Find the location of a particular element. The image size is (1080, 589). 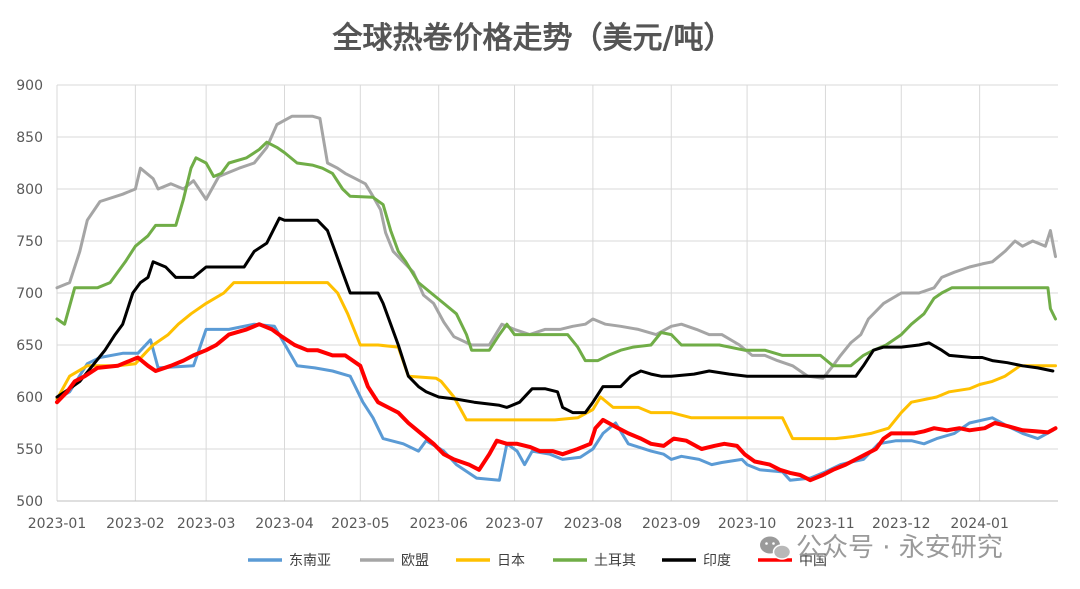

x-tick-label: 2023-01 is located at coordinates (57, 524).